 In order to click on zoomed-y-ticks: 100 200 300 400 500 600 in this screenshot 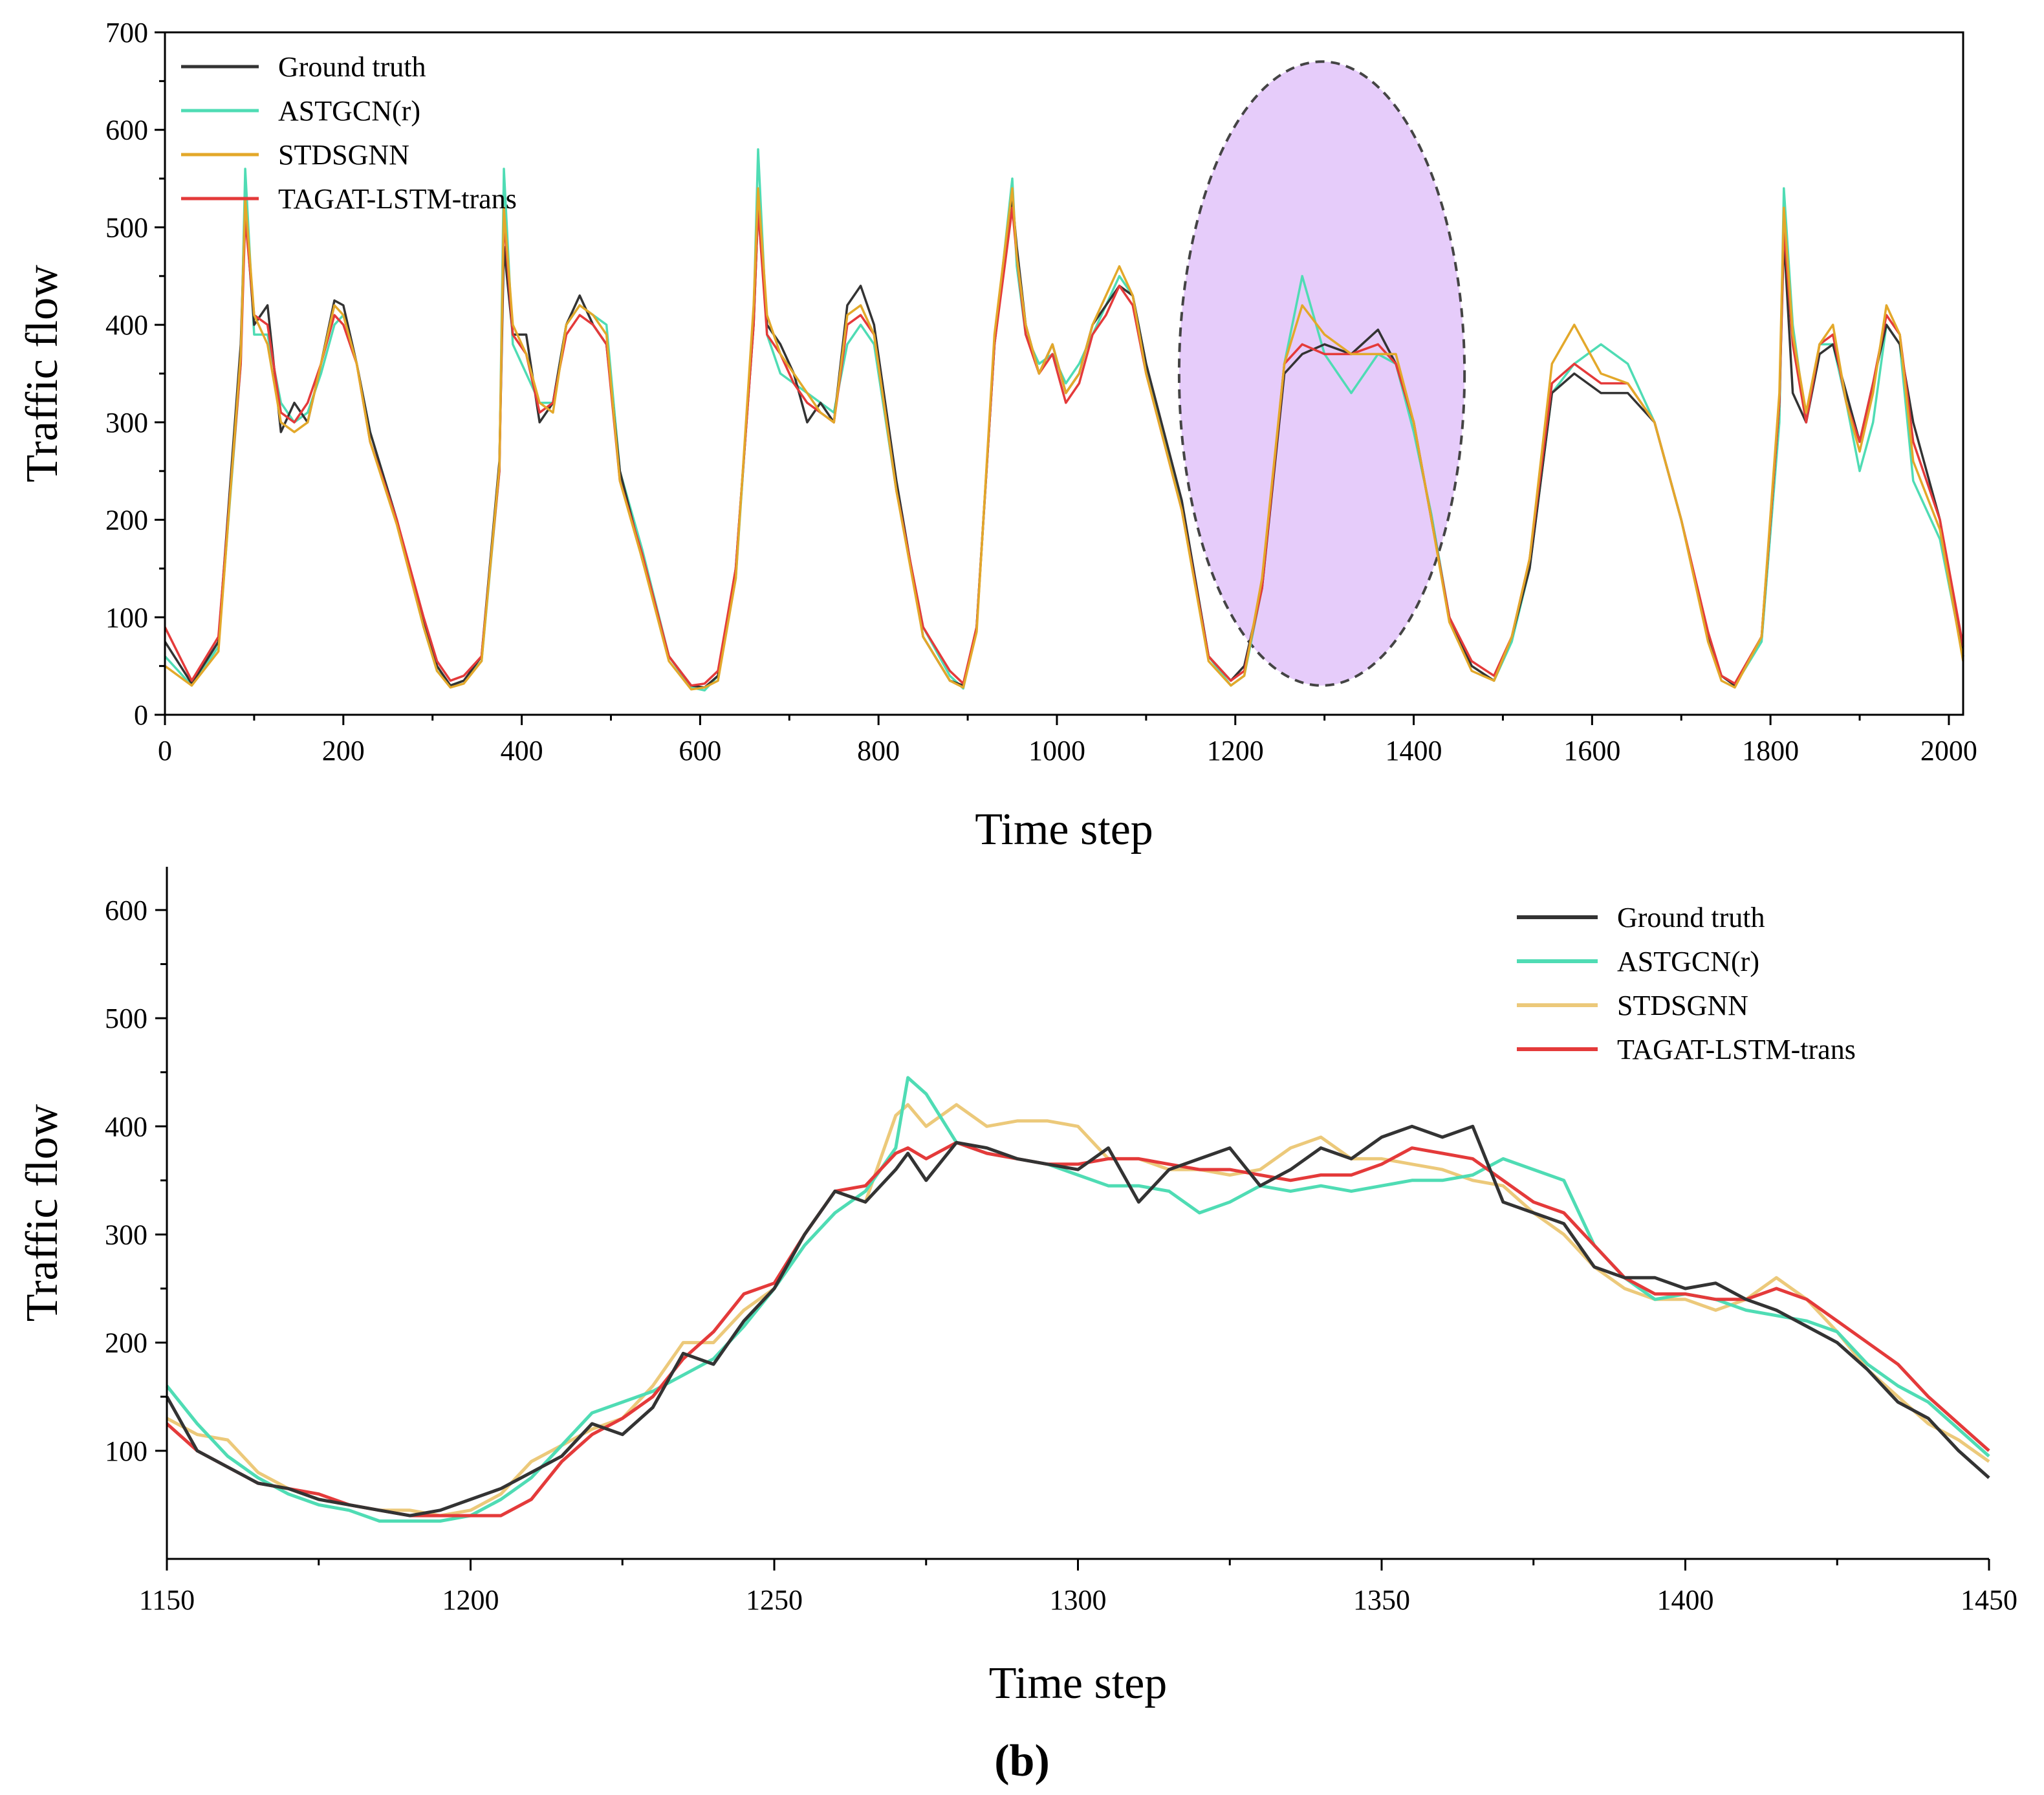, I will do `click(136, 1181)`.